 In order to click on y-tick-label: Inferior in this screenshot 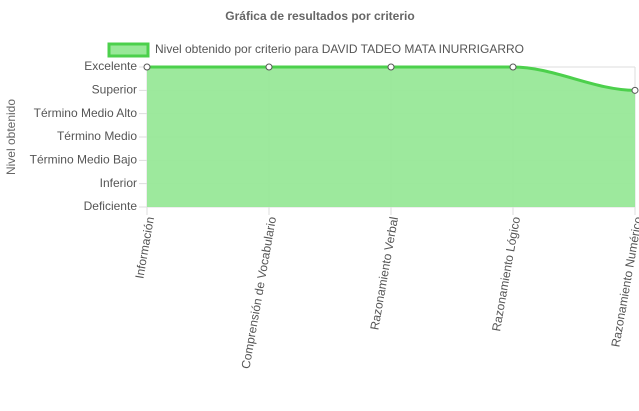, I will do `click(118, 183)`.